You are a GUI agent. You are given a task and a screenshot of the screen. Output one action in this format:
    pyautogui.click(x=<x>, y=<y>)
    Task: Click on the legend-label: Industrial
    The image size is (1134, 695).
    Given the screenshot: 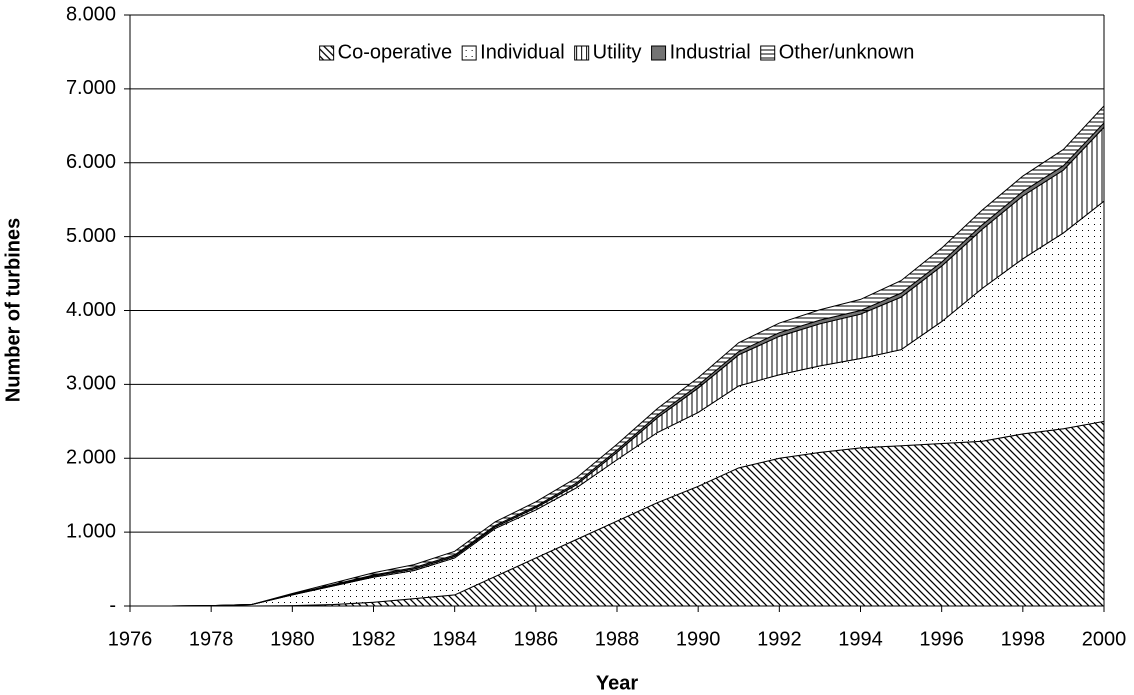 What is the action you would take?
    pyautogui.click(x=710, y=52)
    